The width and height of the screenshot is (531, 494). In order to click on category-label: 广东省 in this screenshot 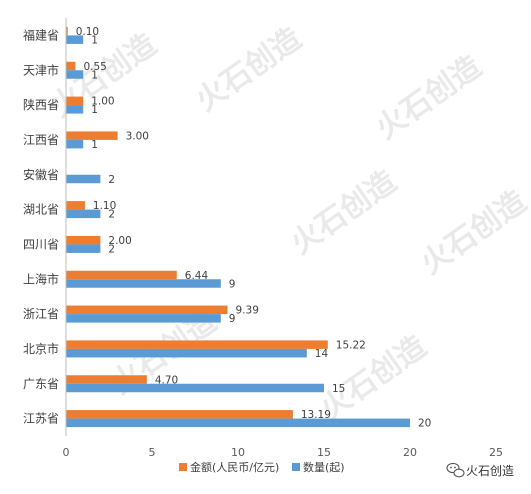, I will do `click(41, 384)`.